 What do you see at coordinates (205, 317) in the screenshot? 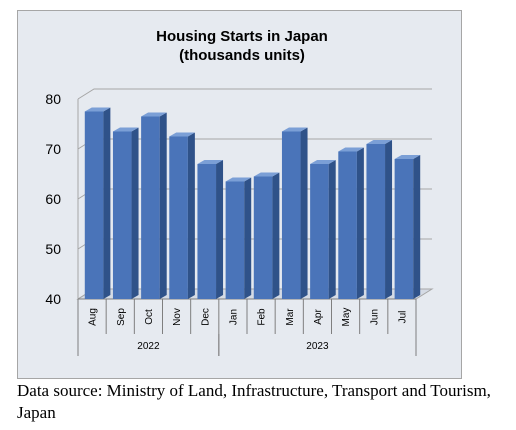
I see `x-tick-label: Dec` at bounding box center [205, 317].